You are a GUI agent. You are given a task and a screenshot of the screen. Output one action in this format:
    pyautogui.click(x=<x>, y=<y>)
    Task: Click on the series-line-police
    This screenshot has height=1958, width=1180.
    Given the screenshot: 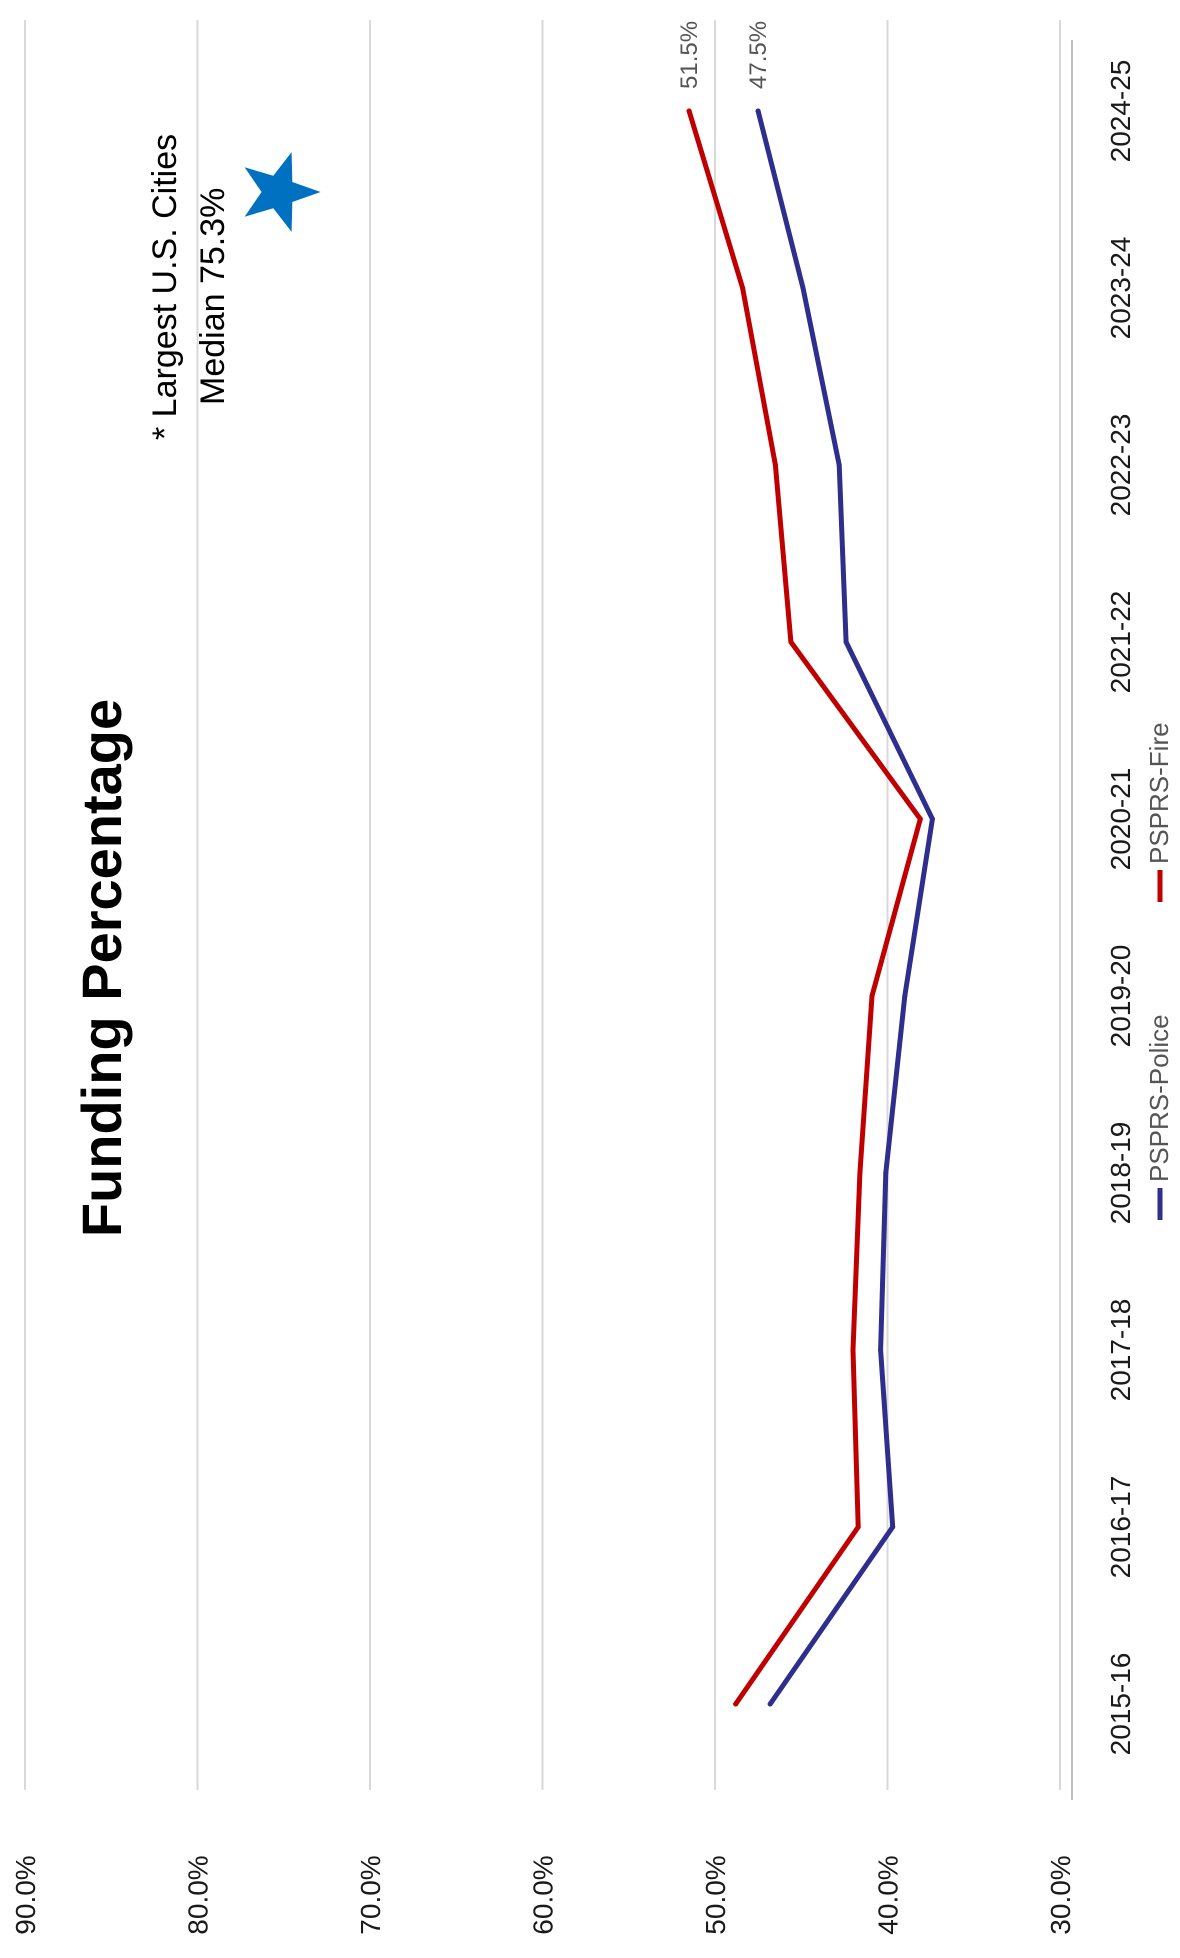 What is the action you would take?
    pyautogui.click(x=845, y=907)
    